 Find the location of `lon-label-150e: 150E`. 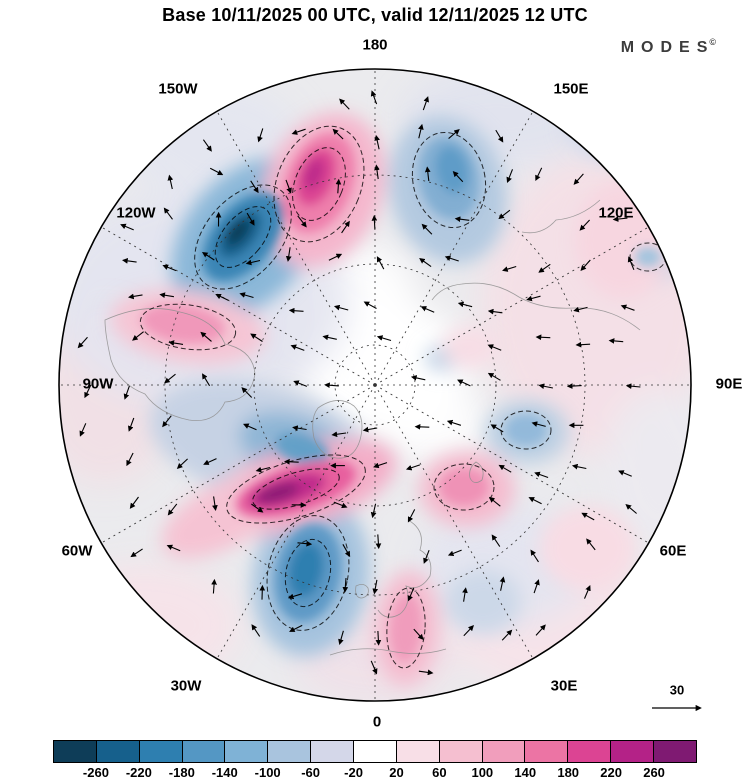

lon-label-150e: 150E is located at coordinates (571, 89).